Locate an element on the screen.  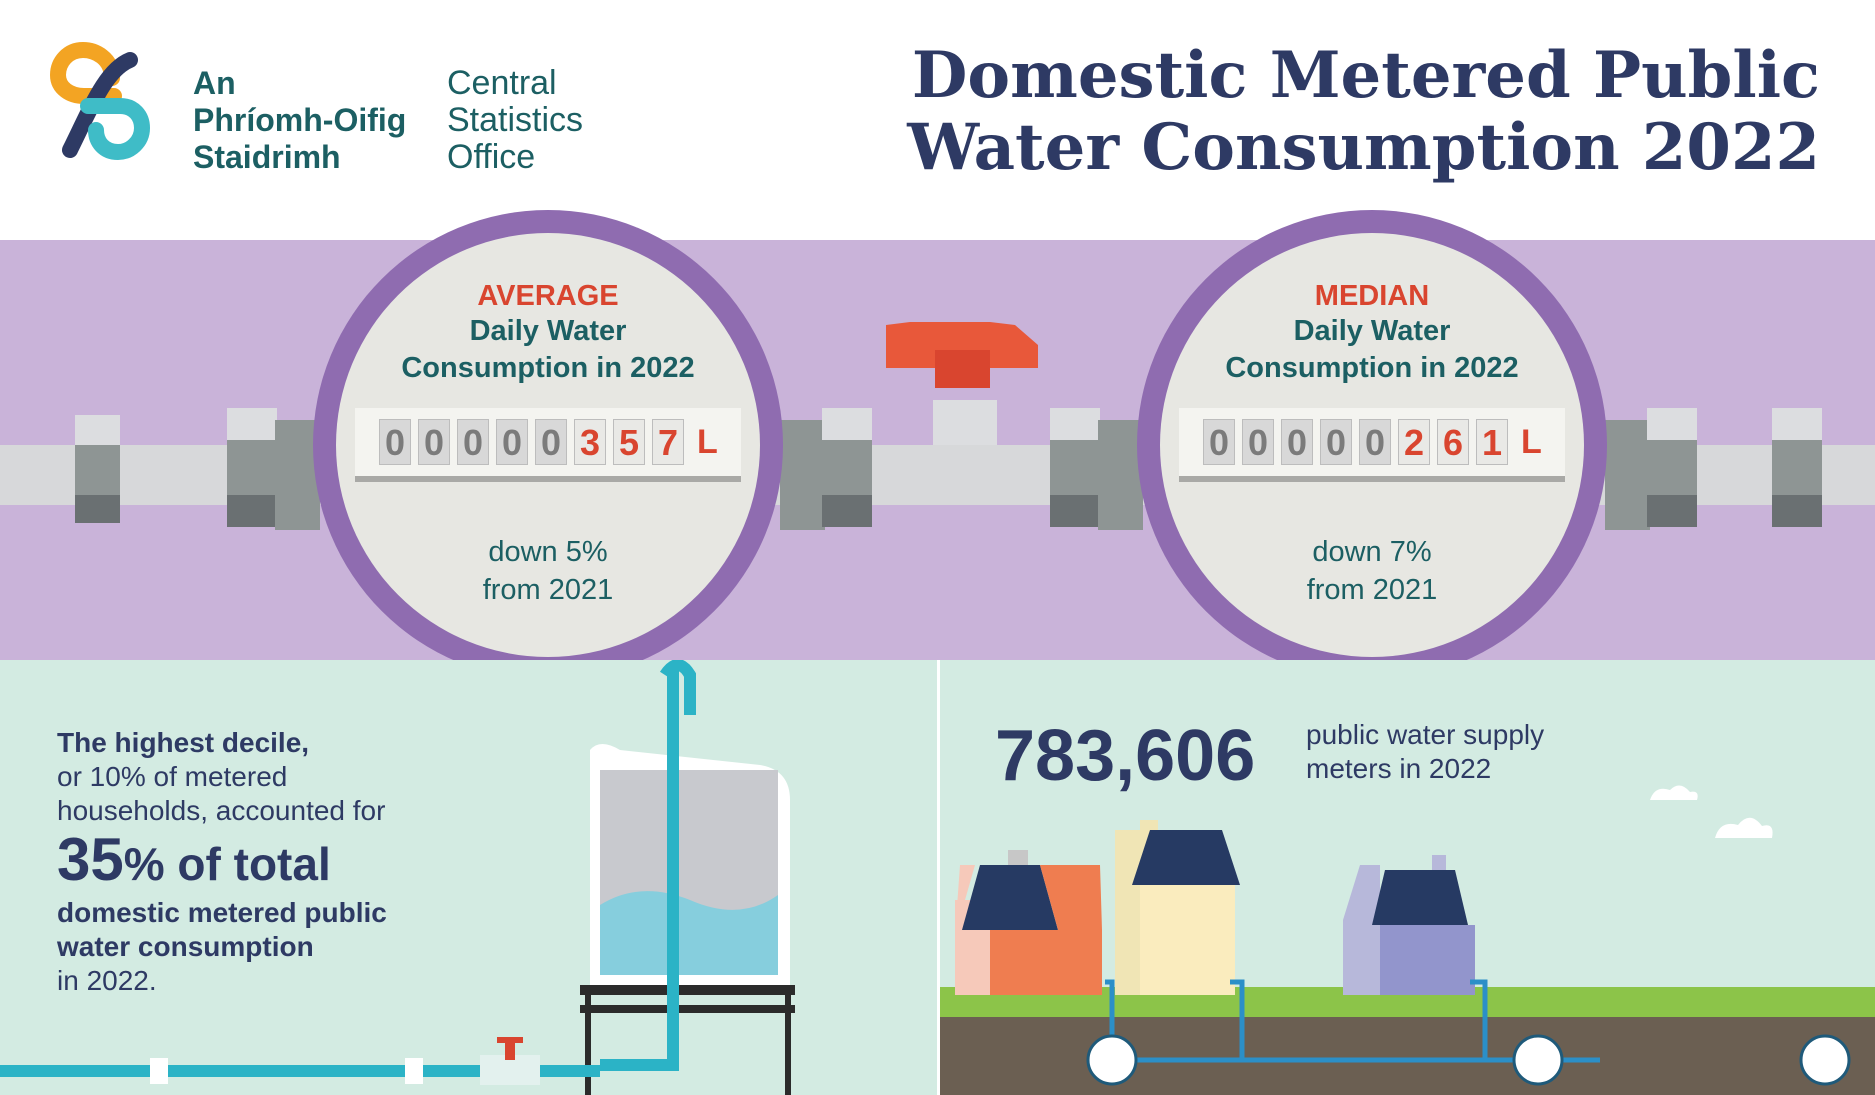
logo-irish-line2: Phríomh-Oifig is located at coordinates (300, 120).